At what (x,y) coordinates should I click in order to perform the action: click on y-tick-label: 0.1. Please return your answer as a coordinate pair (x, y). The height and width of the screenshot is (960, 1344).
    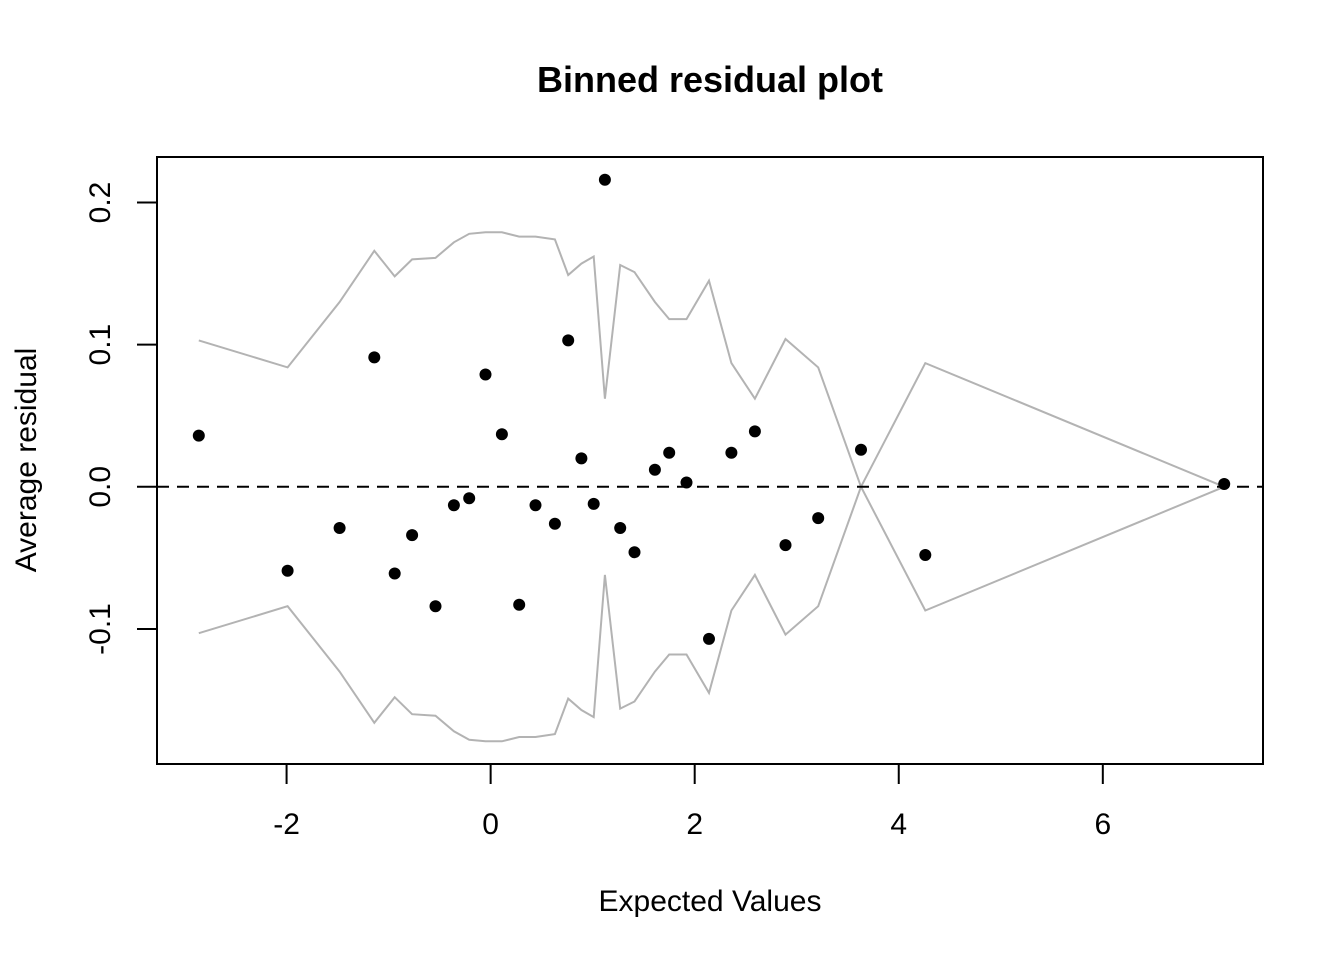
    Looking at the image, I should click on (100, 345).